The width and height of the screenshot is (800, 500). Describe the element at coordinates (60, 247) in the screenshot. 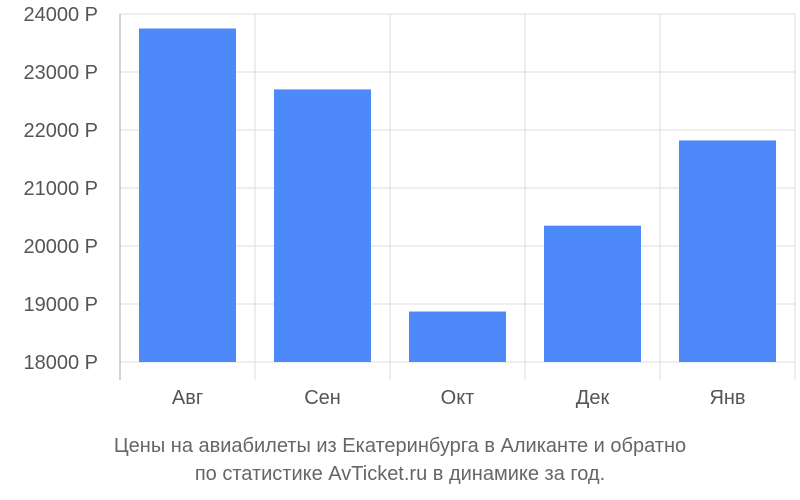

I see `y-tick-label: 20000 Р` at that location.